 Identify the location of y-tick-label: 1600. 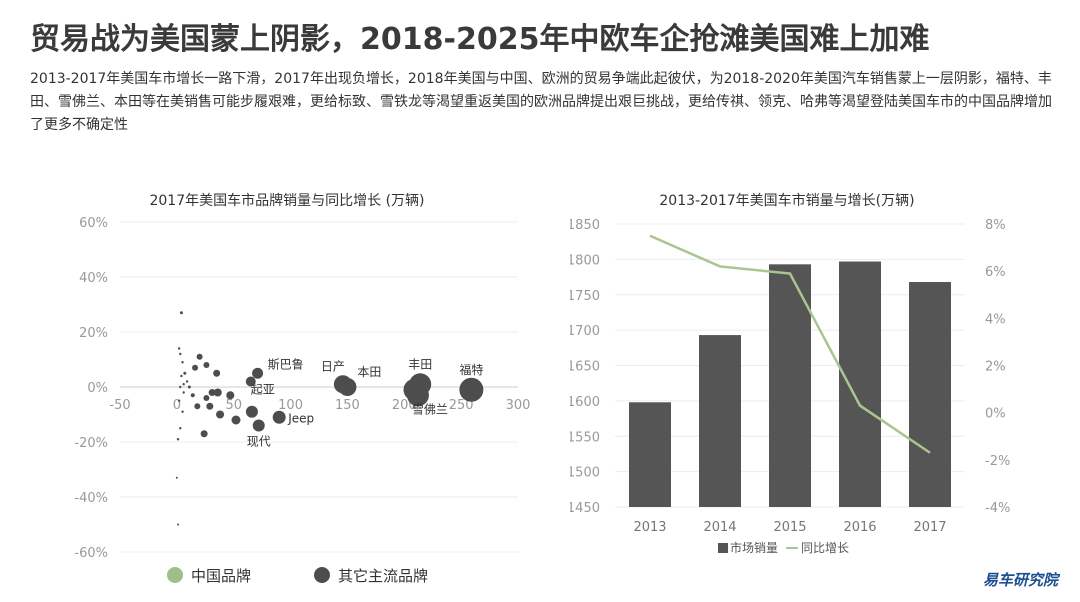
(585, 402).